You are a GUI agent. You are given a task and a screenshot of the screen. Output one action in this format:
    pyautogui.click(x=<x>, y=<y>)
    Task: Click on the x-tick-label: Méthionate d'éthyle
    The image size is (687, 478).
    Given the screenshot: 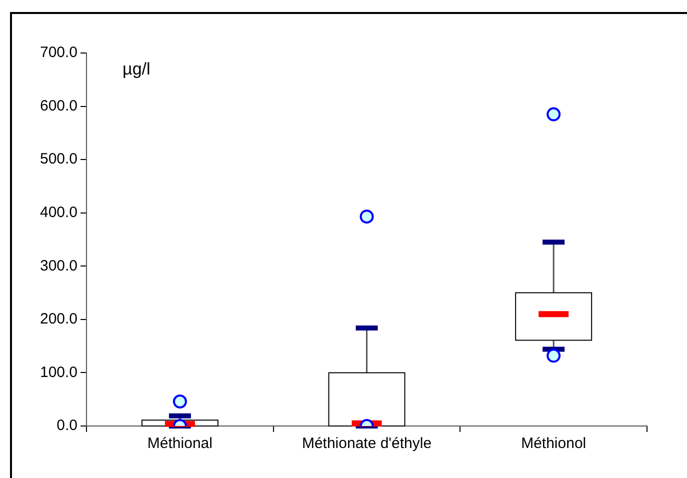 What is the action you would take?
    pyautogui.click(x=367, y=443)
    